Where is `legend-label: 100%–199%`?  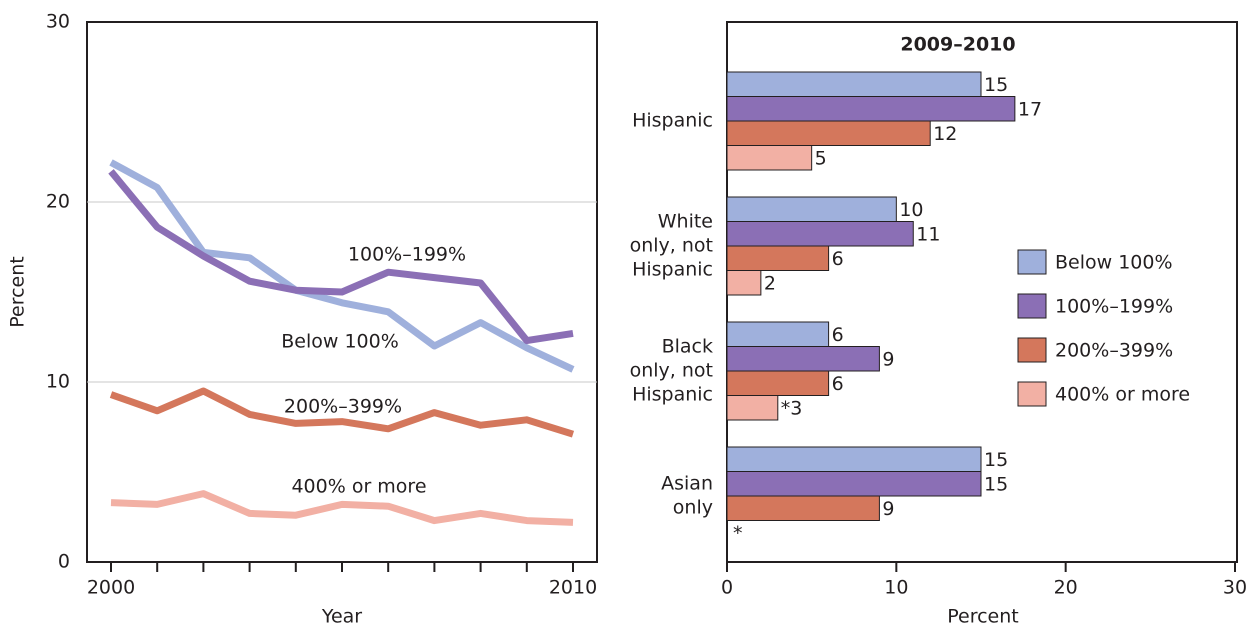
legend-label: 100%–199% is located at coordinates (1114, 307).